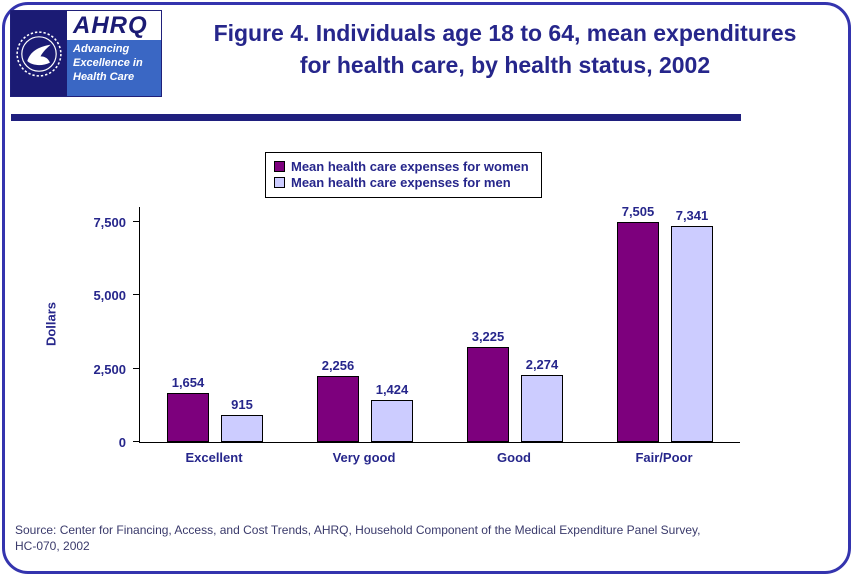  I want to click on bar-value-label-women-excellent: 1,654, so click(188, 383).